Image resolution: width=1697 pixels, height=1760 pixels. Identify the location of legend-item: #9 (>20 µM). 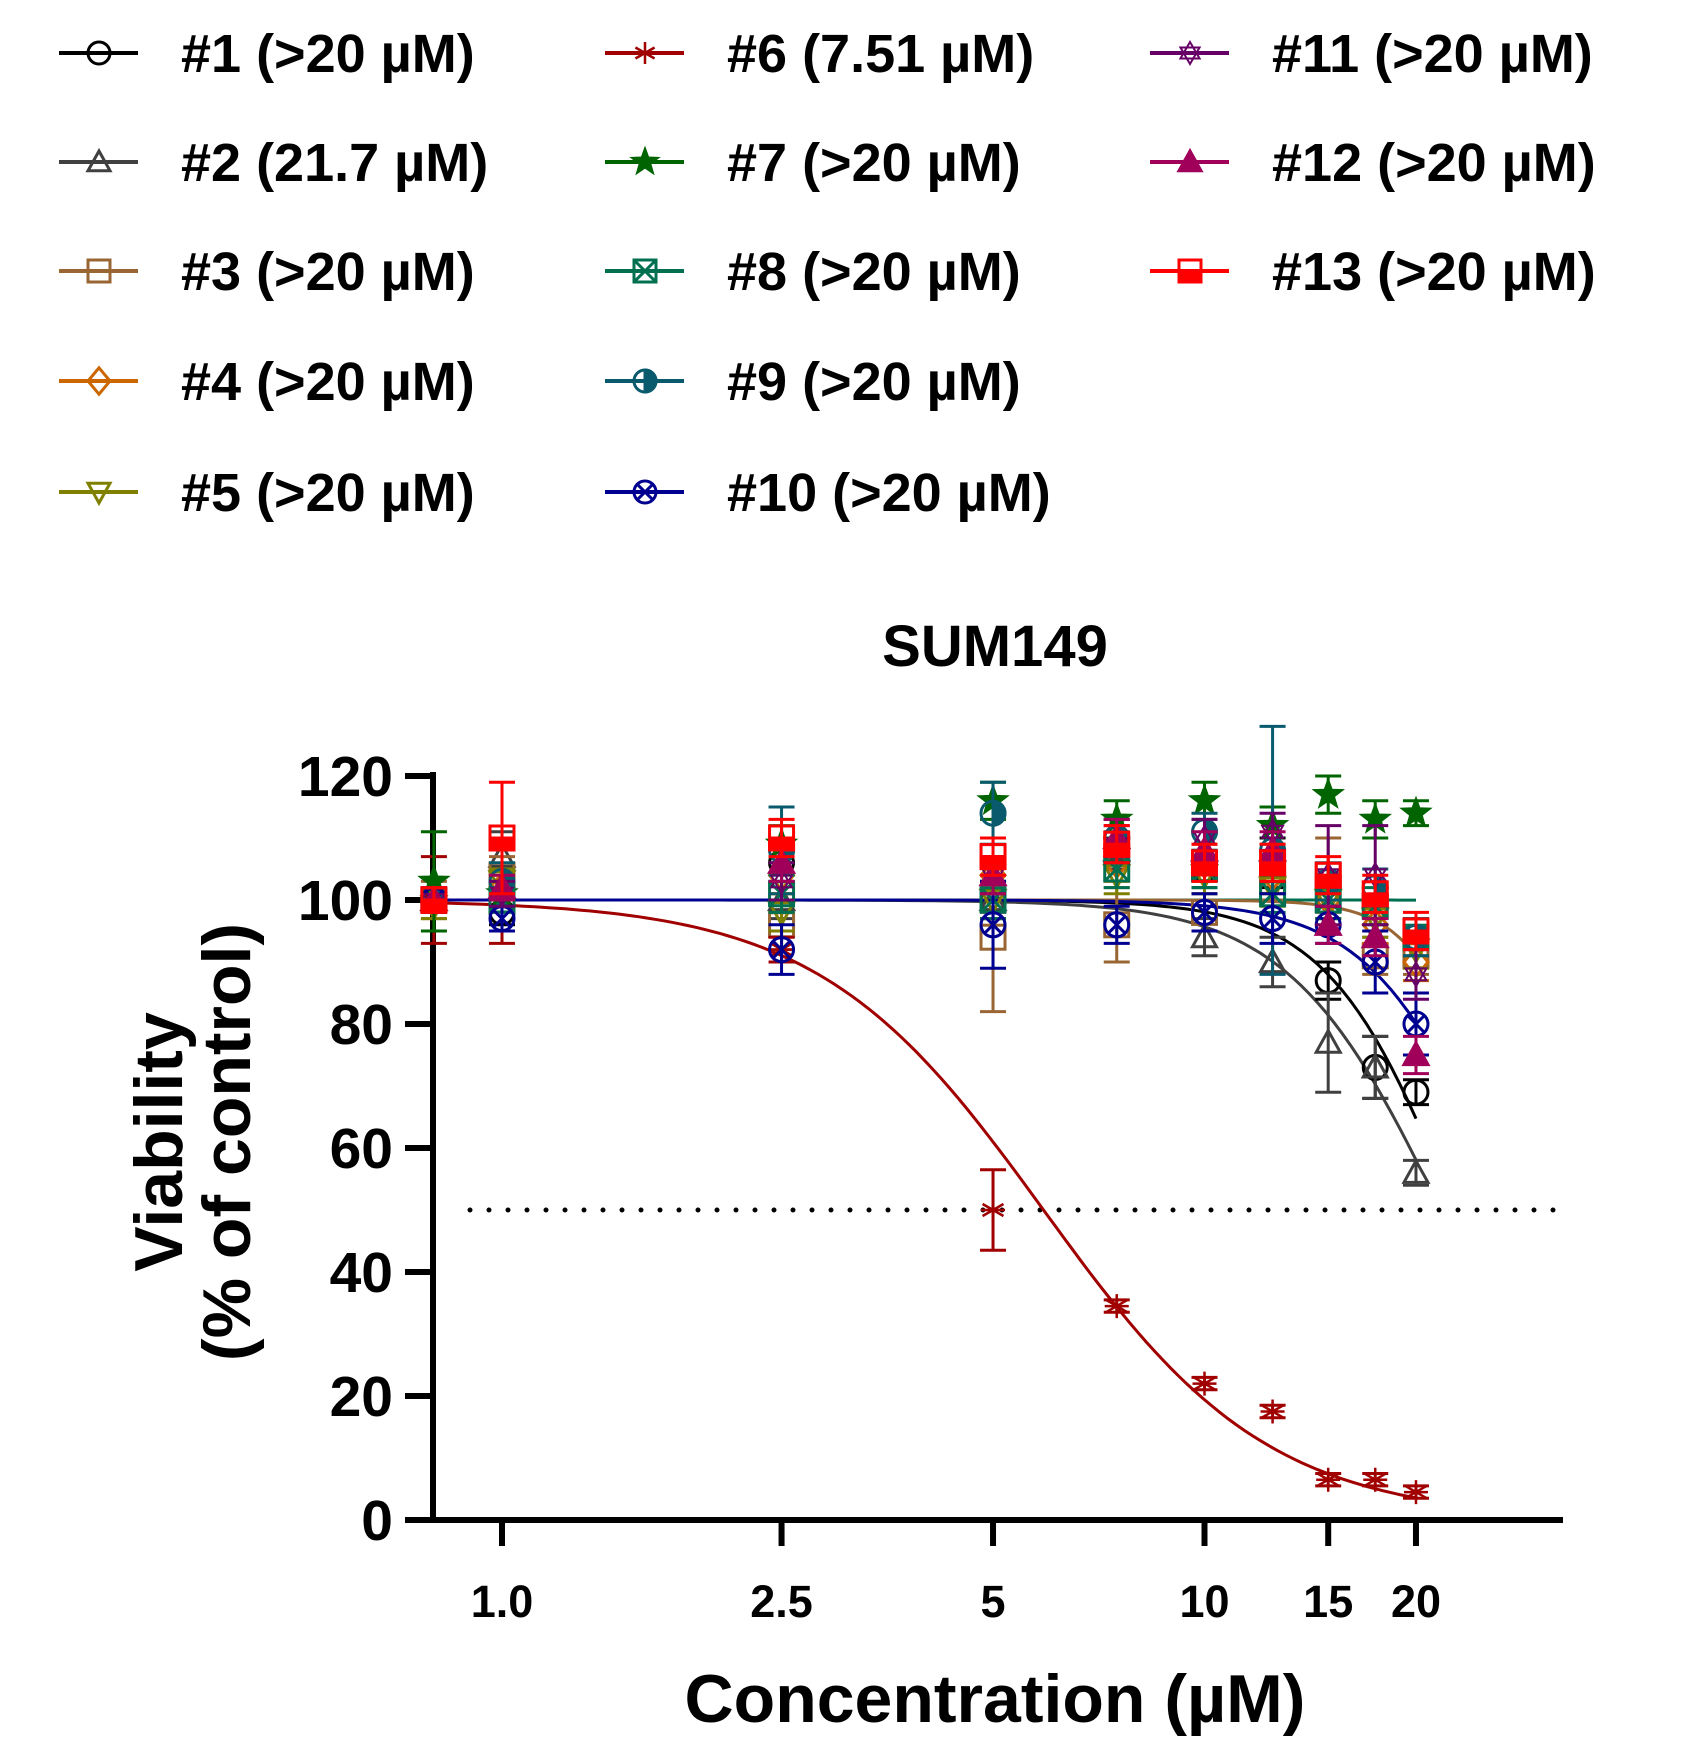
(813, 382).